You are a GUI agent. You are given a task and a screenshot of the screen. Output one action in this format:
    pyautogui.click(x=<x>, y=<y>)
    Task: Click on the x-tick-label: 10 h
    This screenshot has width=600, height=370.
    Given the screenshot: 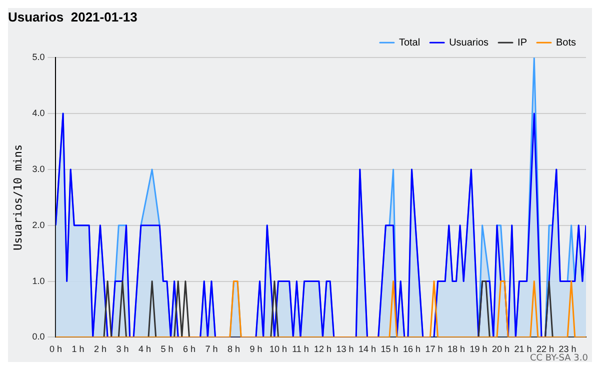 What is the action you would take?
    pyautogui.click(x=278, y=349)
    